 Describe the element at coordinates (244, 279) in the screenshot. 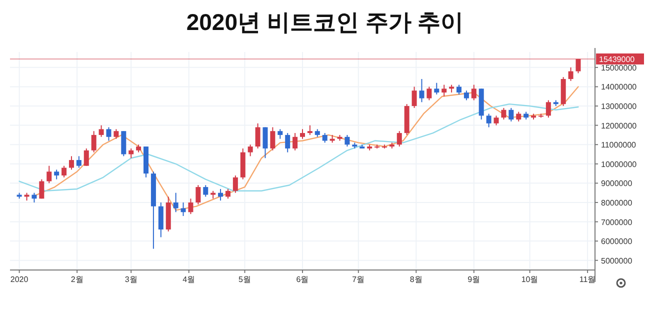

I see `x-tick-label: 5월` at that location.